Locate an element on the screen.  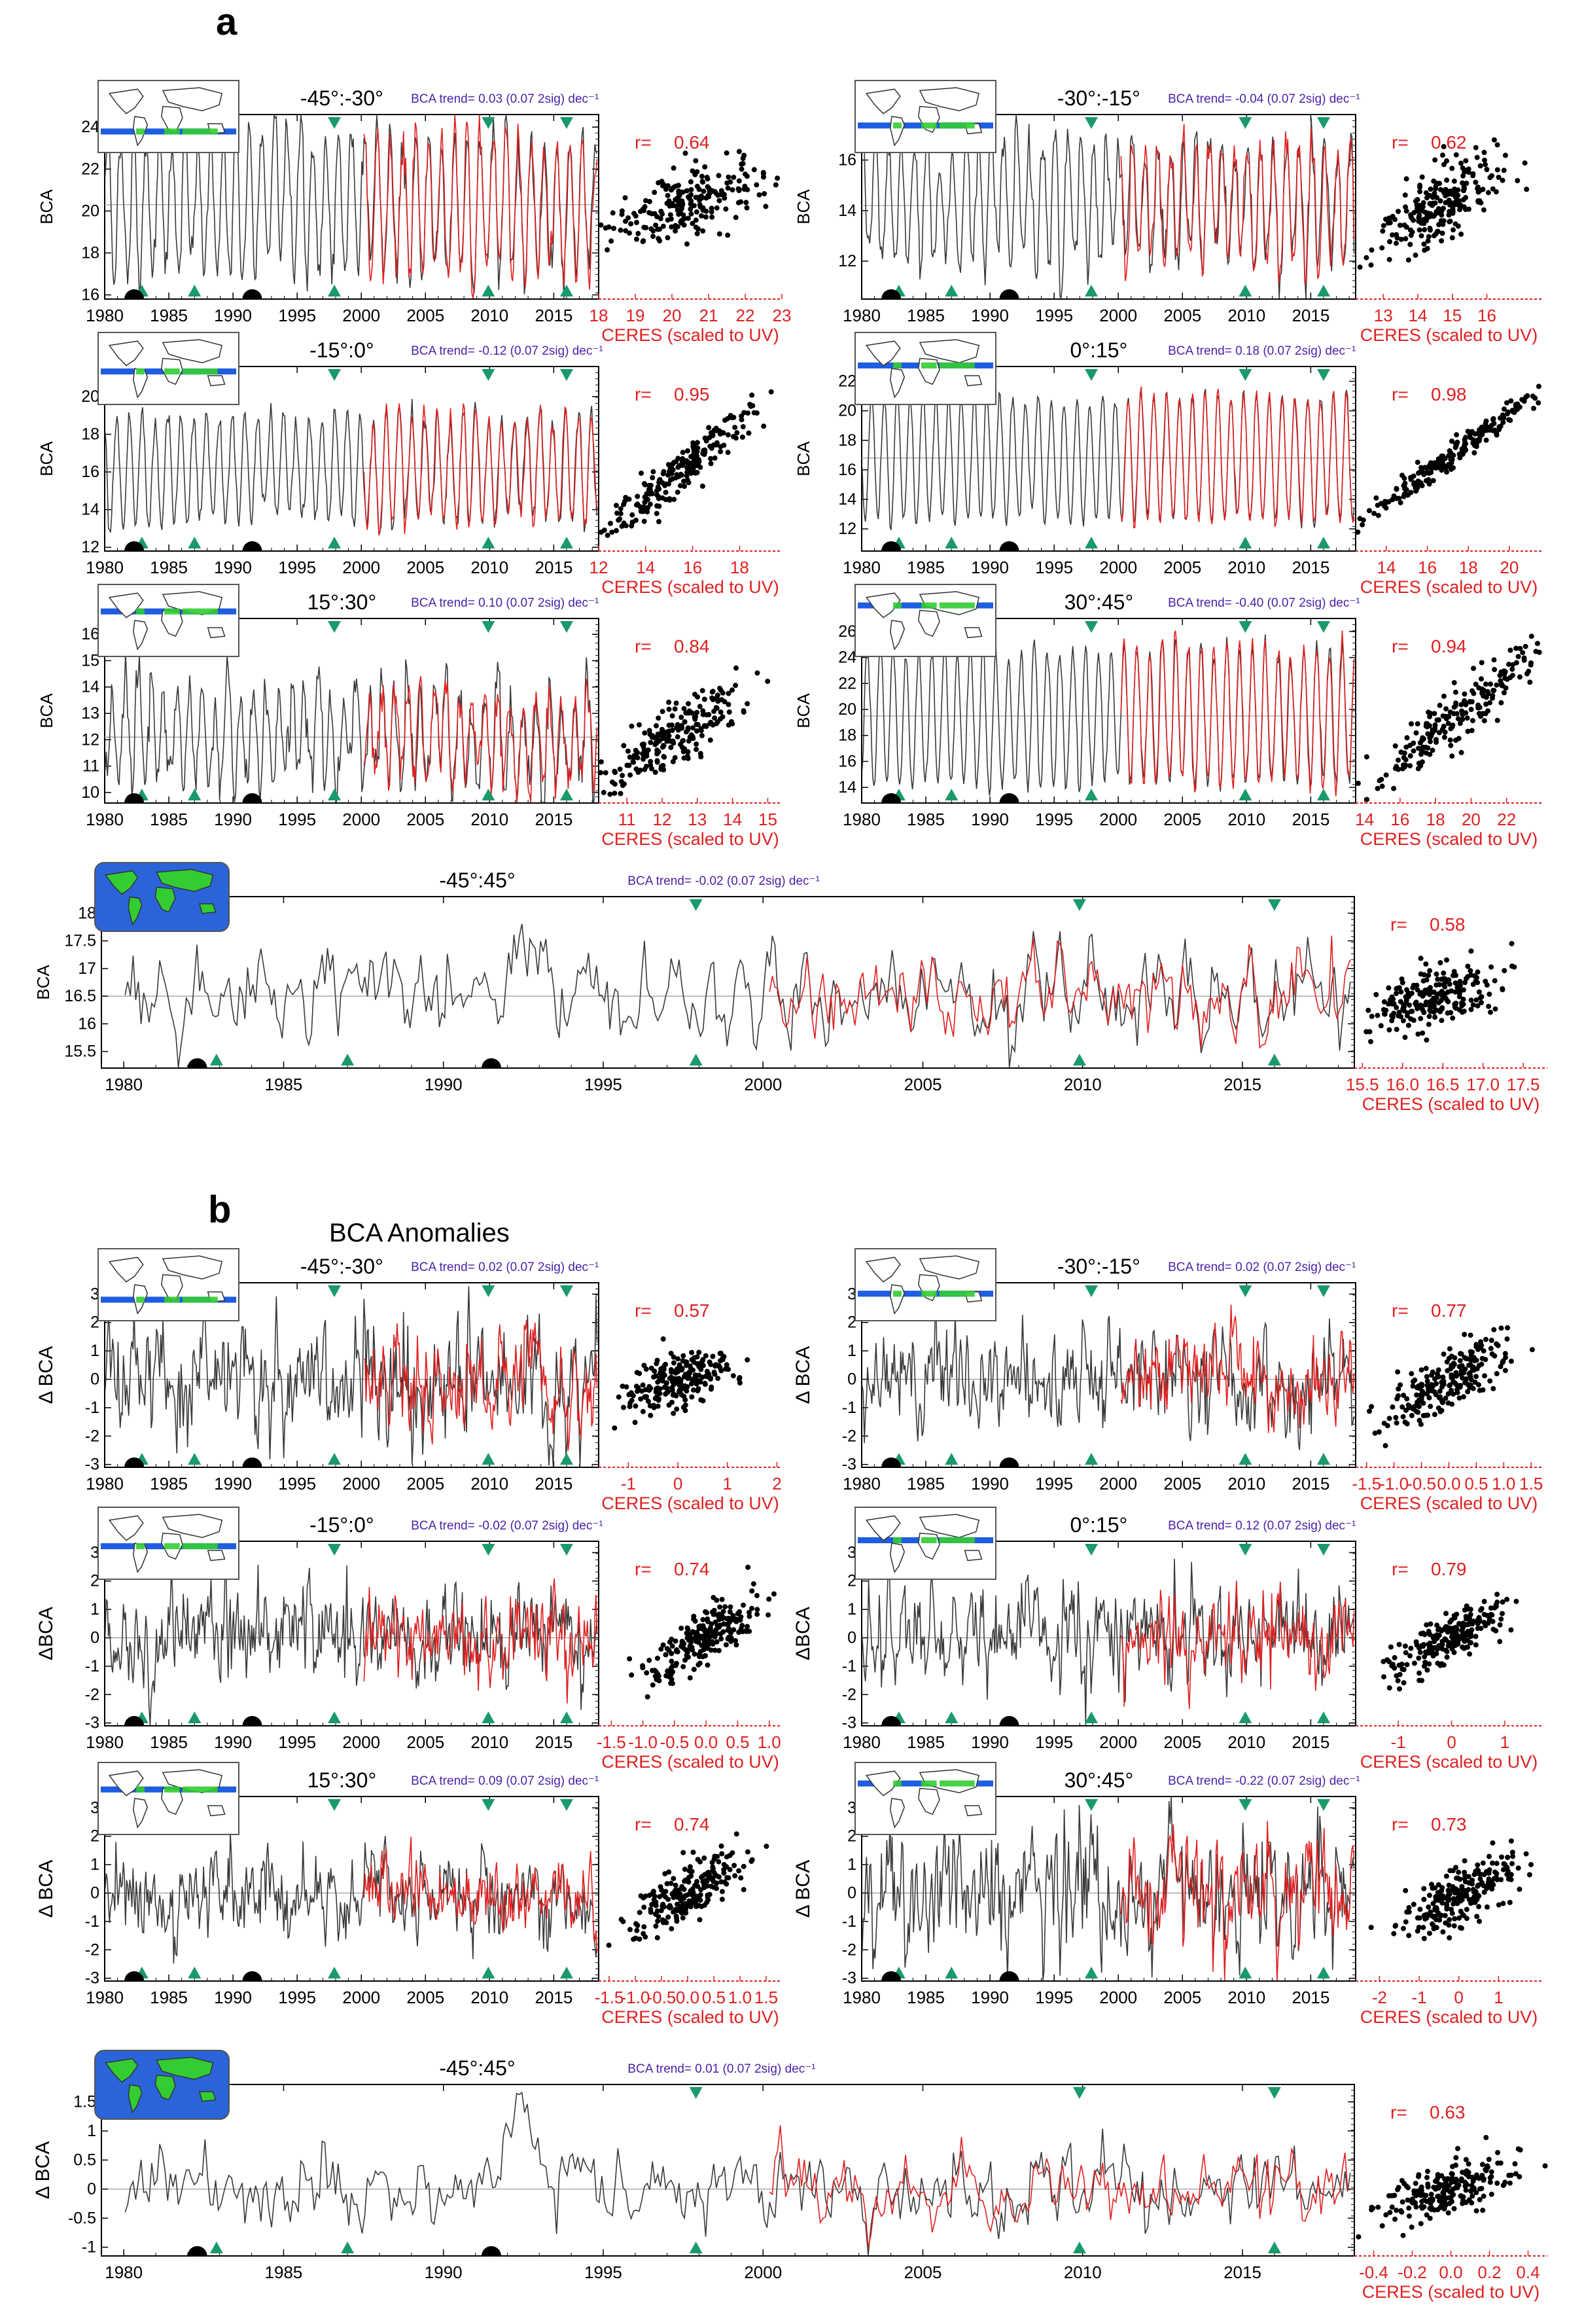
ceres-series-line is located at coordinates (480, 207).